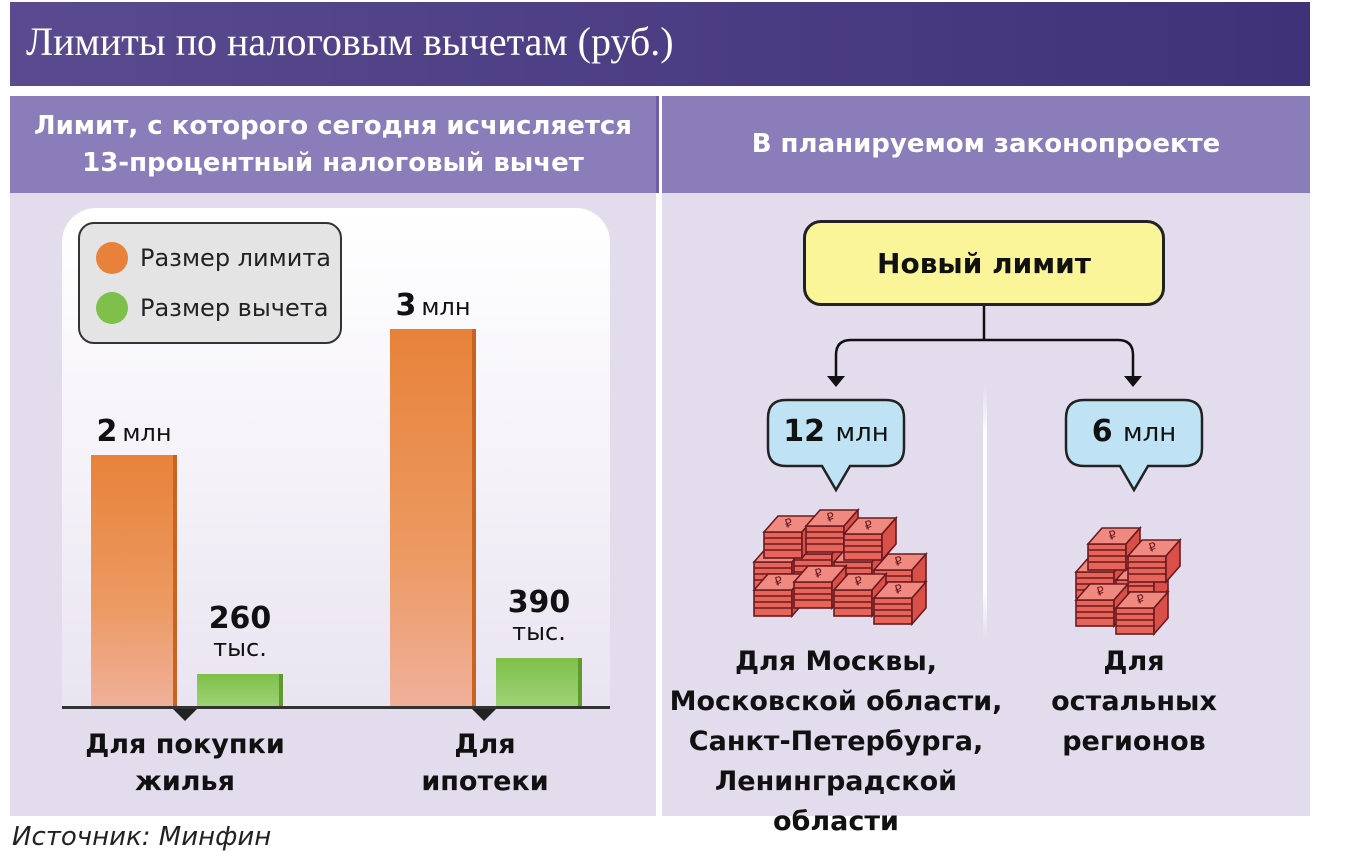 This screenshot has height=868, width=1348. I want to click on planned-bill-header-text: В планируемом законопроекте, so click(986, 144).